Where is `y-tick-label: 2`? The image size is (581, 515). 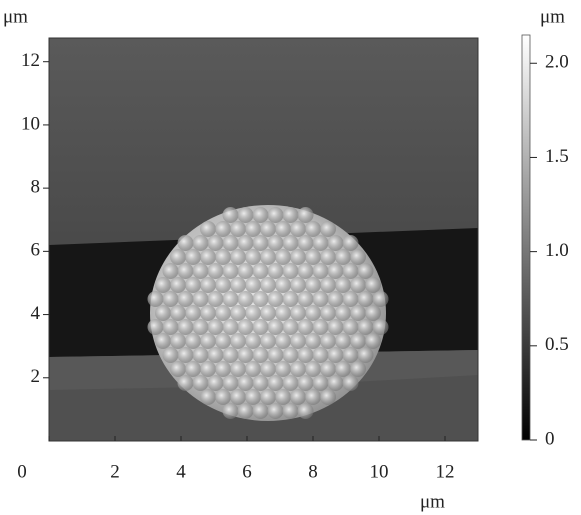
y-tick-label: 2 is located at coordinates (36, 376).